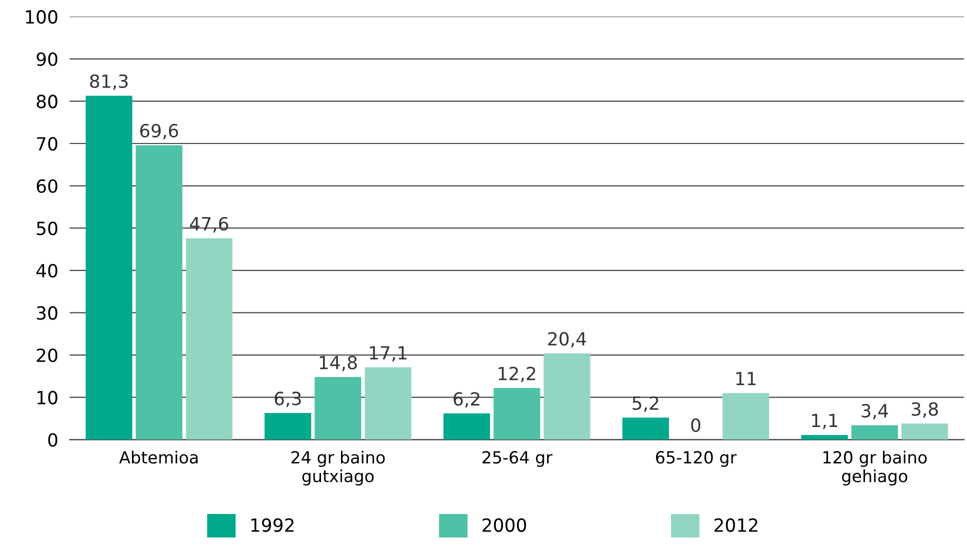 This screenshot has width=967, height=553. What do you see at coordinates (338, 364) in the screenshot?
I see `data-label: 14,8` at bounding box center [338, 364].